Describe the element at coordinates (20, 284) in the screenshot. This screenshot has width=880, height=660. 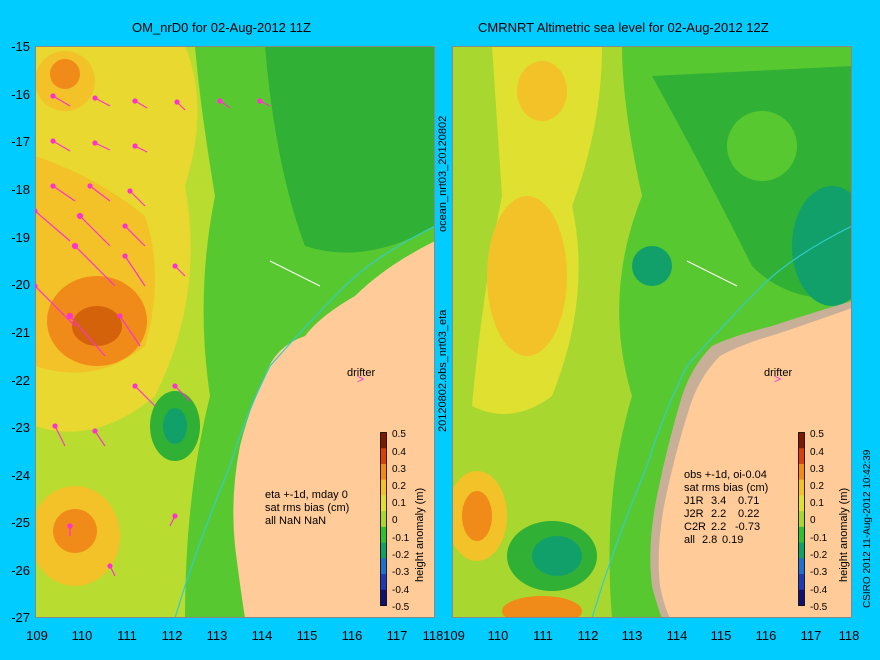
I see `y-tick-label: -20` at that location.